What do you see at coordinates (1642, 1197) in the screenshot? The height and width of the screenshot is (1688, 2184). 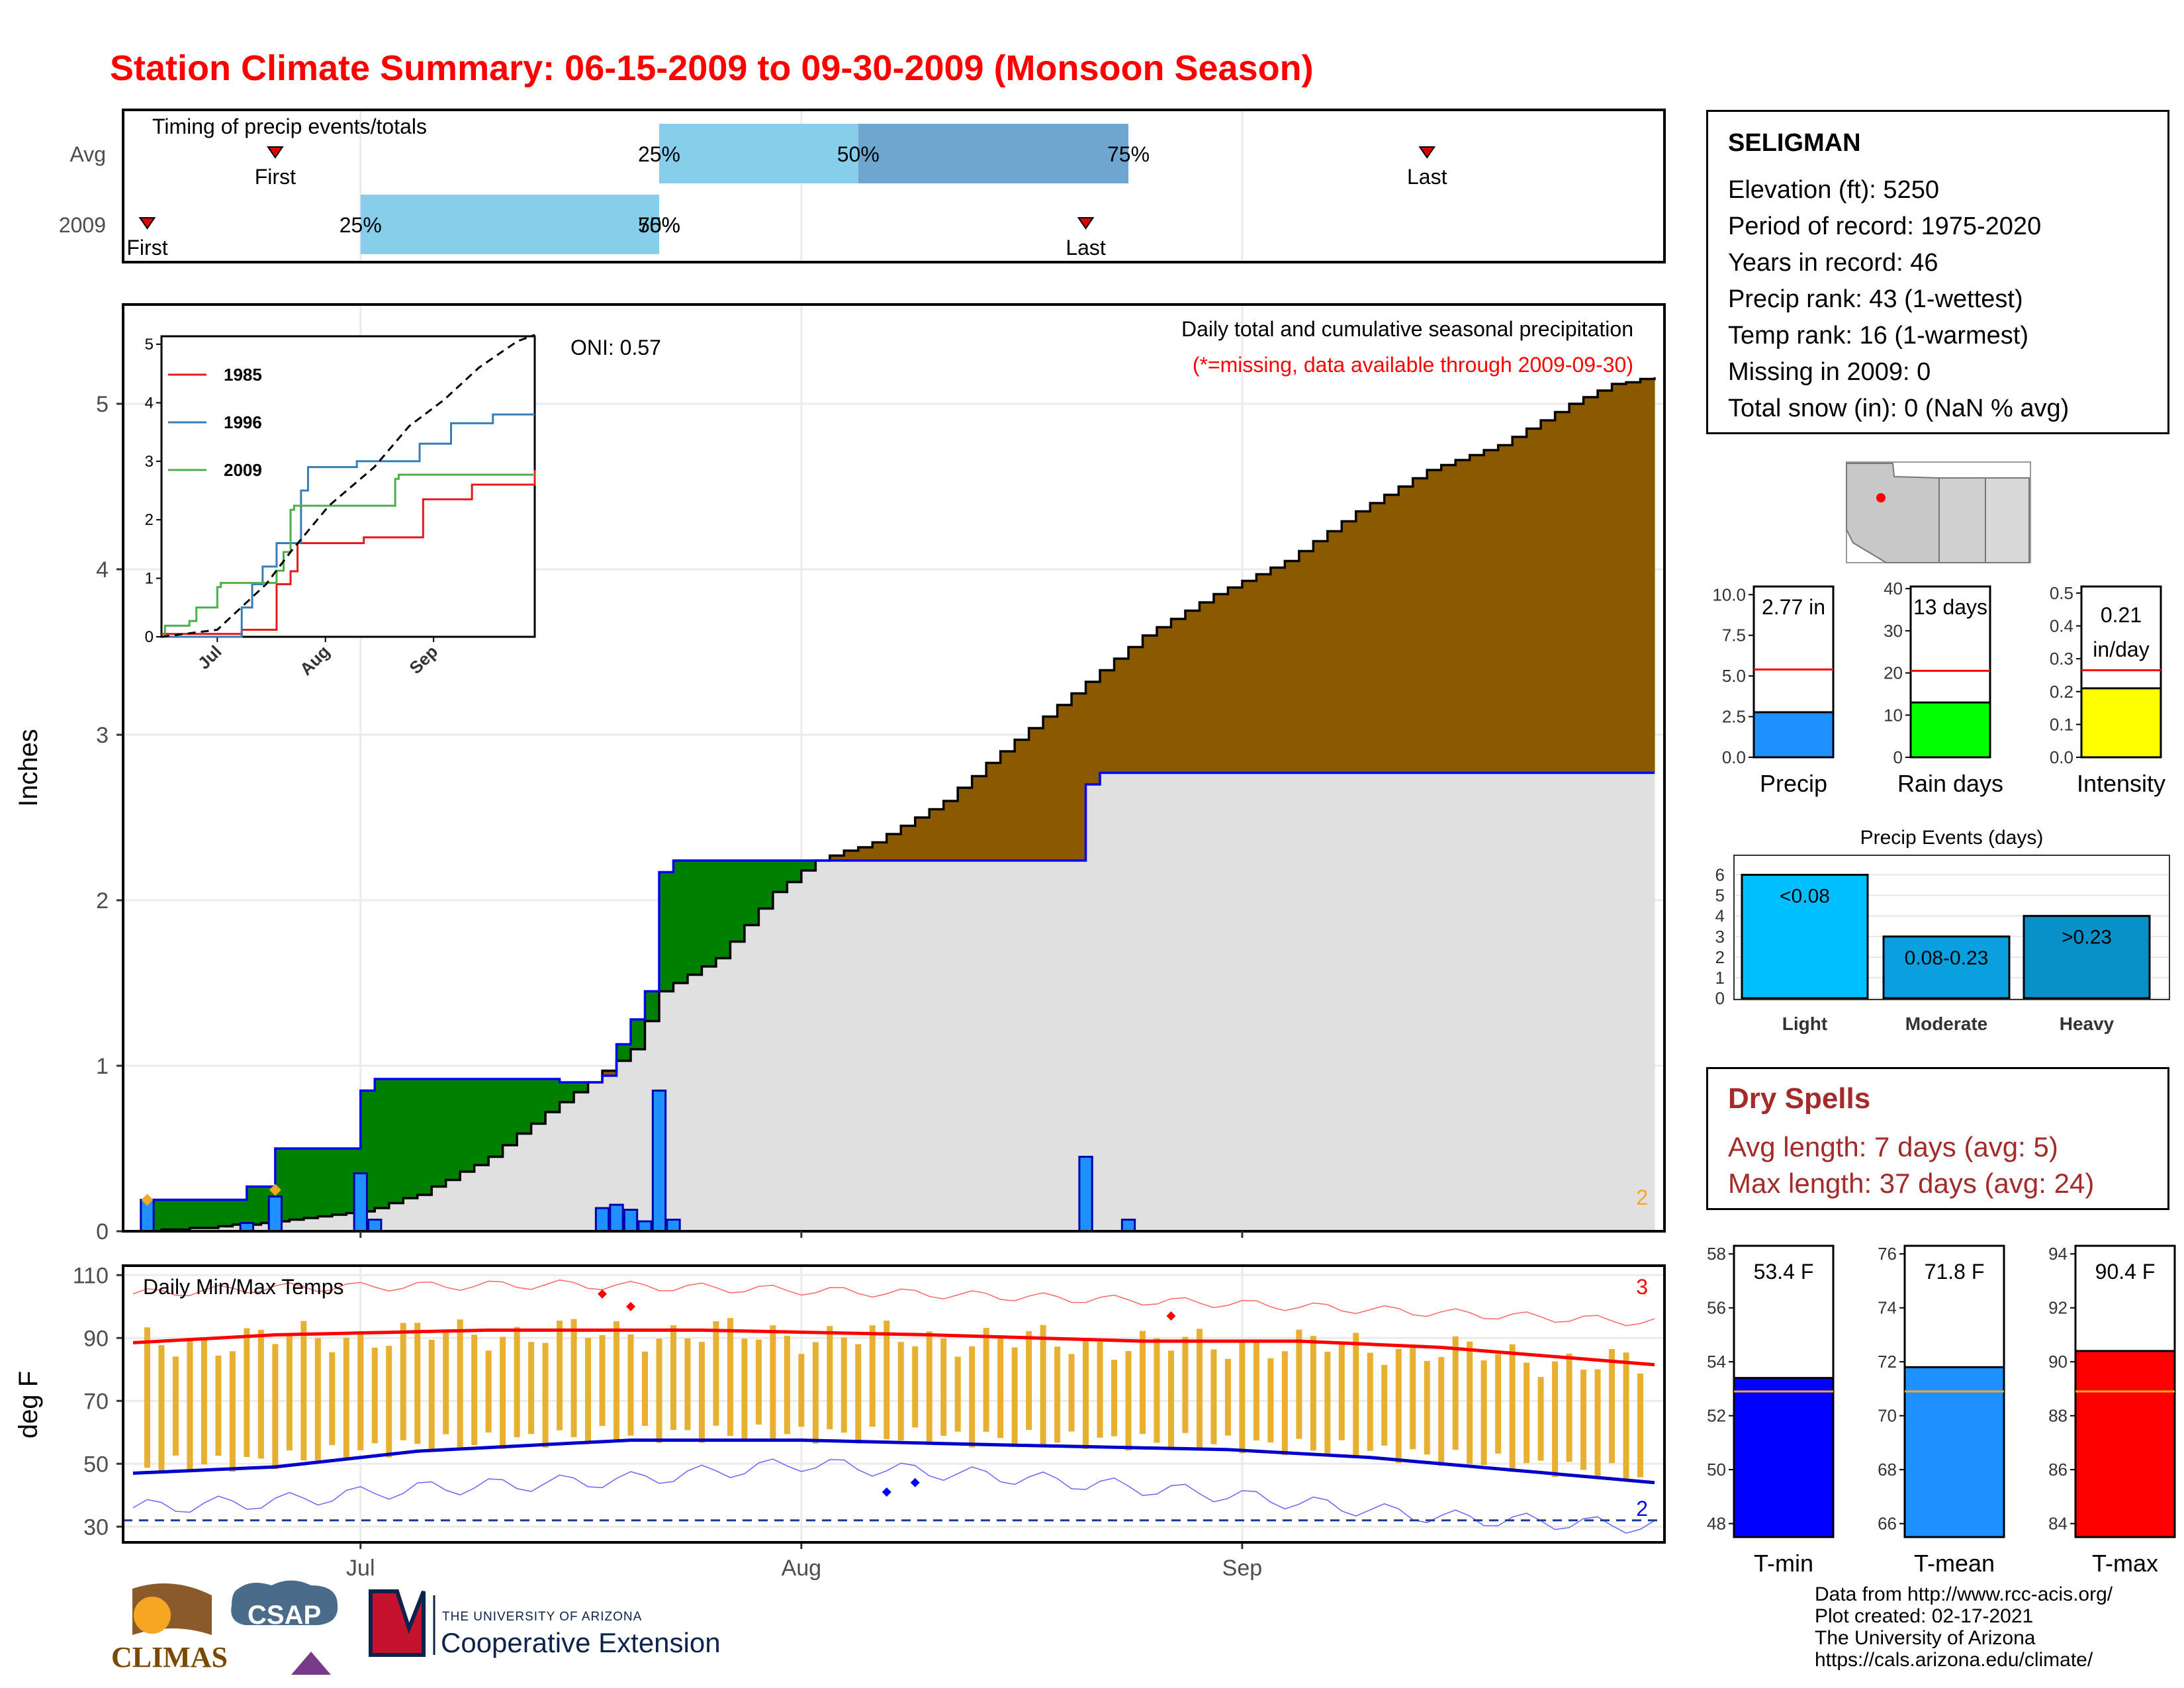 I see `cum-corner-label: 2` at bounding box center [1642, 1197].